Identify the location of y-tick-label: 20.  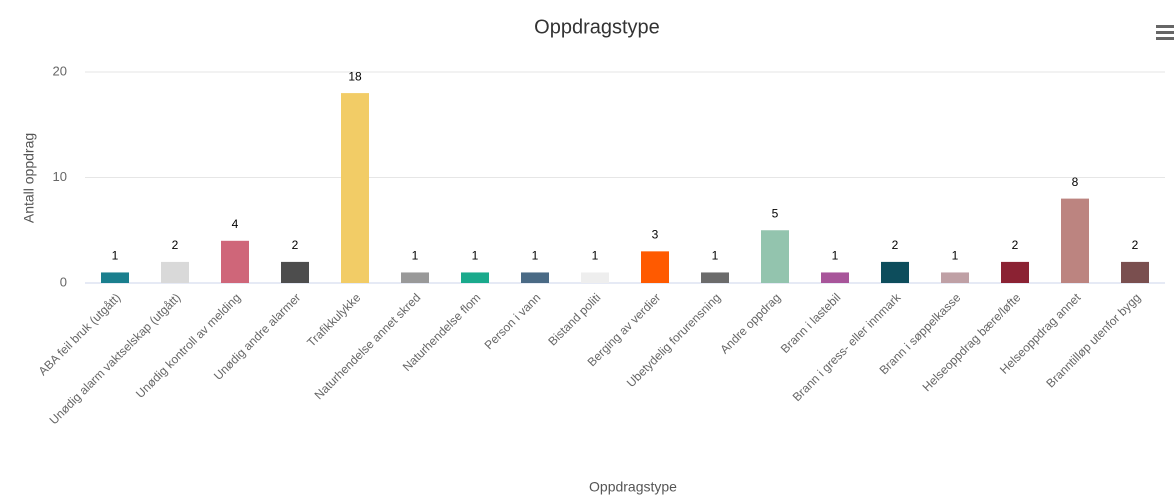
(60, 70).